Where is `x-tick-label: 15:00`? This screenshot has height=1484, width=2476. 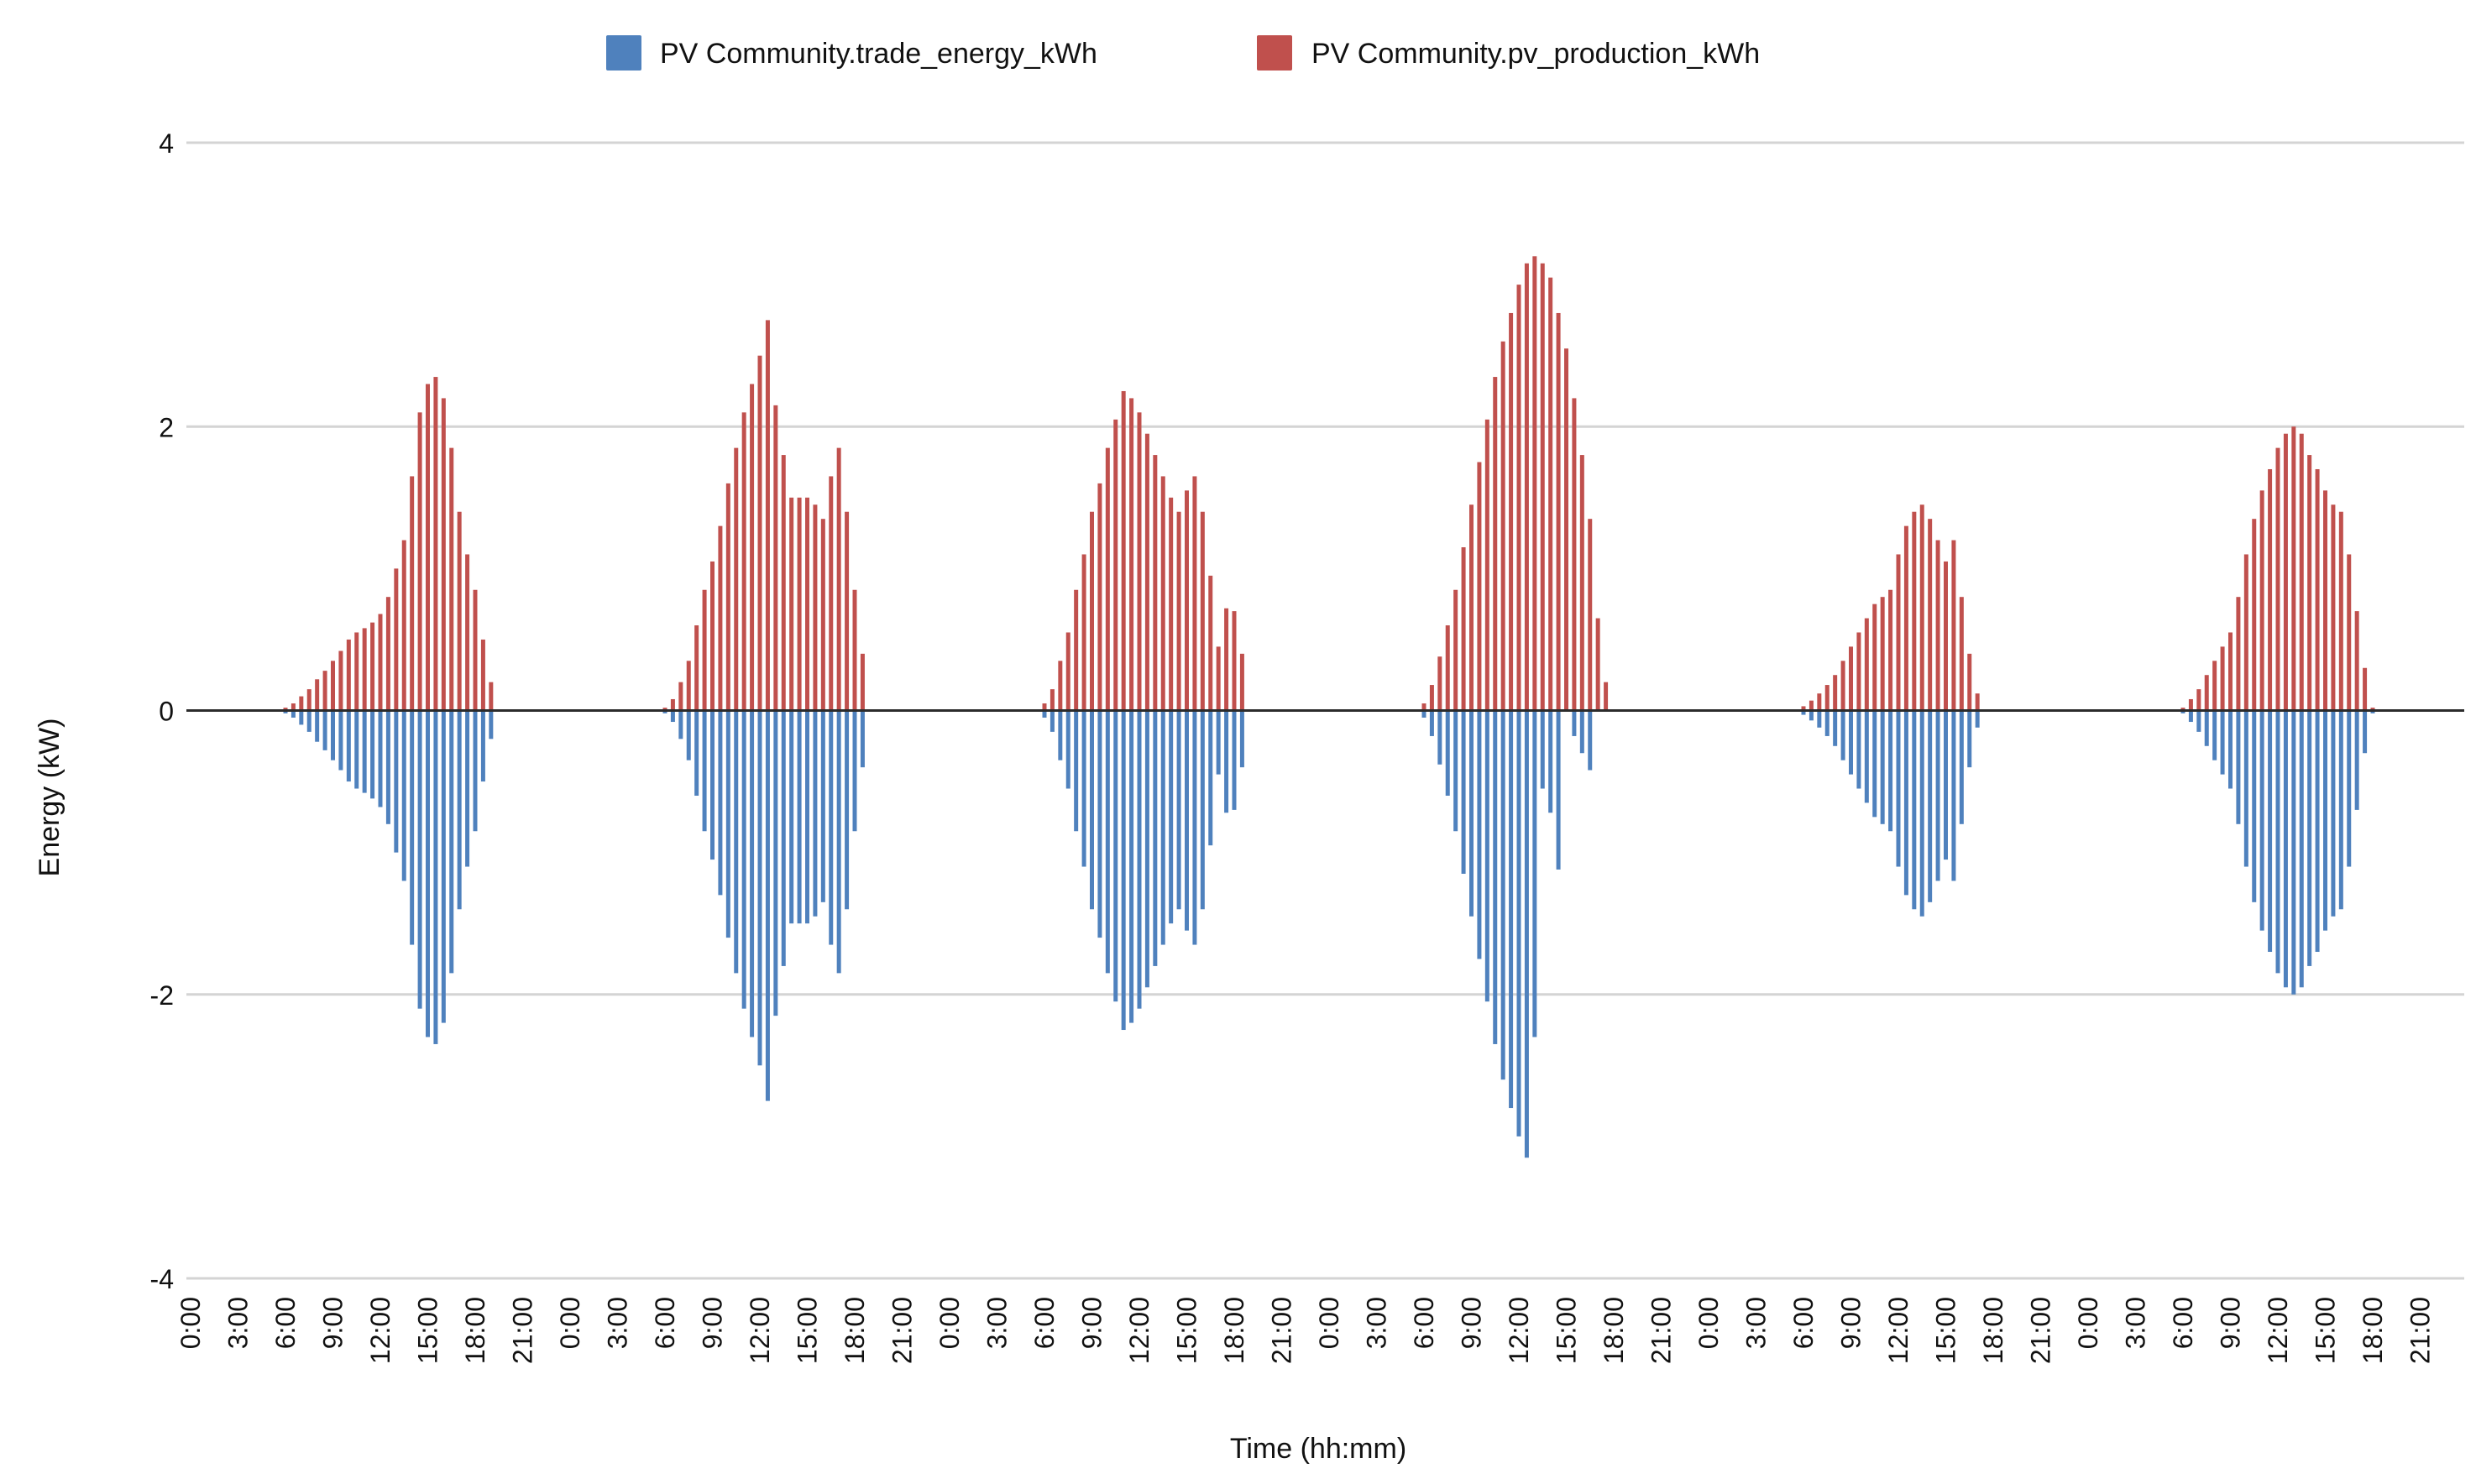 x-tick-label: 15:00 is located at coordinates (1567, 1330).